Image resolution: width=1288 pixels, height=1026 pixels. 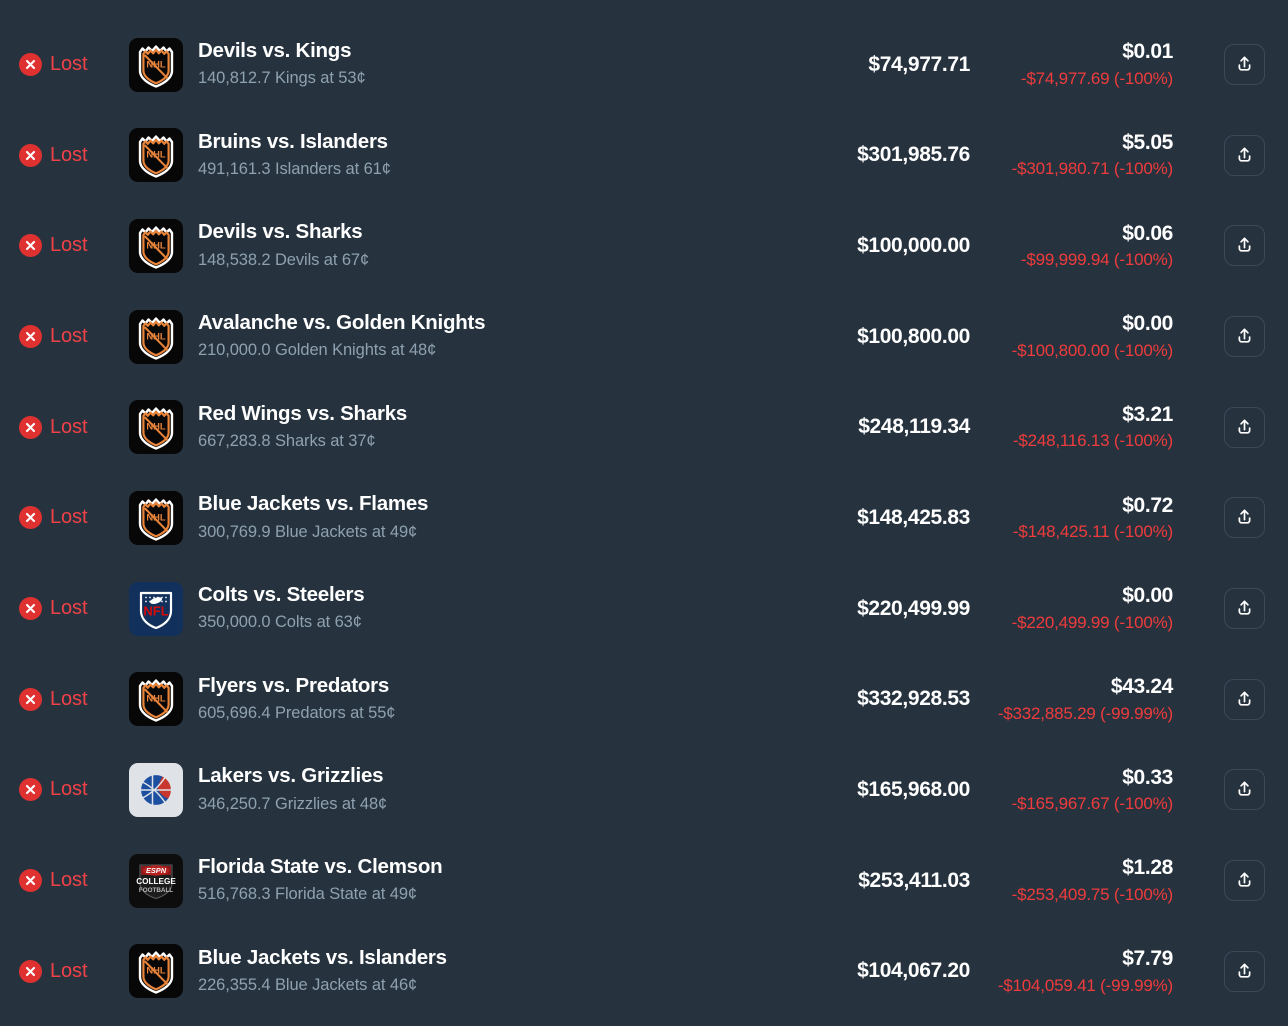 I want to click on current-value: $0.72, so click(x=1147, y=505).